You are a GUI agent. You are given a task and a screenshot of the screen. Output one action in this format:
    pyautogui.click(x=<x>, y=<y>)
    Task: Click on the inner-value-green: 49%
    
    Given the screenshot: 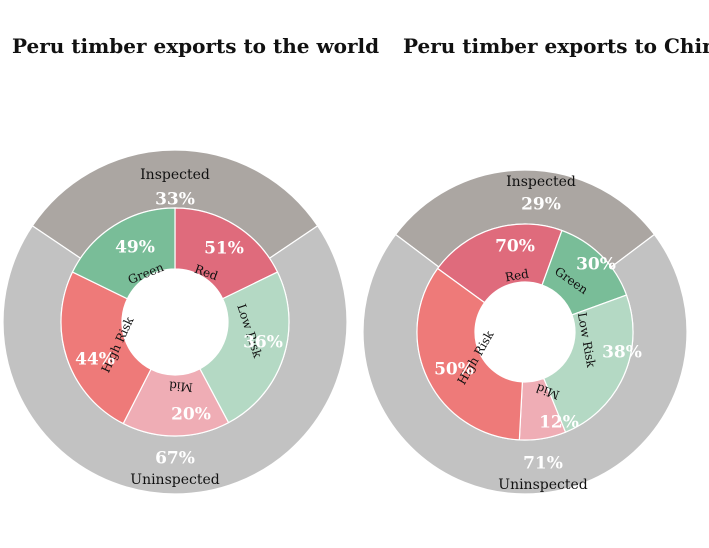 What is the action you would take?
    pyautogui.click(x=135, y=248)
    